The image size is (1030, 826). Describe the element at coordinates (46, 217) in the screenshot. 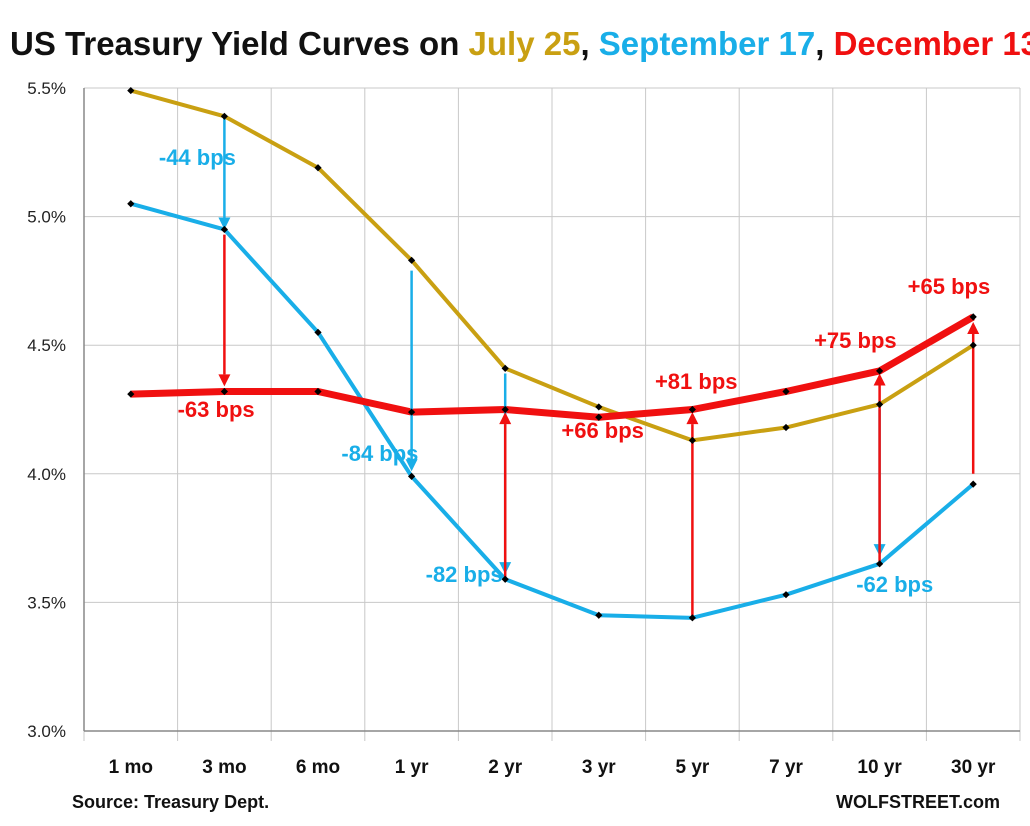

I see `y-tick-label: 5.0%` at that location.